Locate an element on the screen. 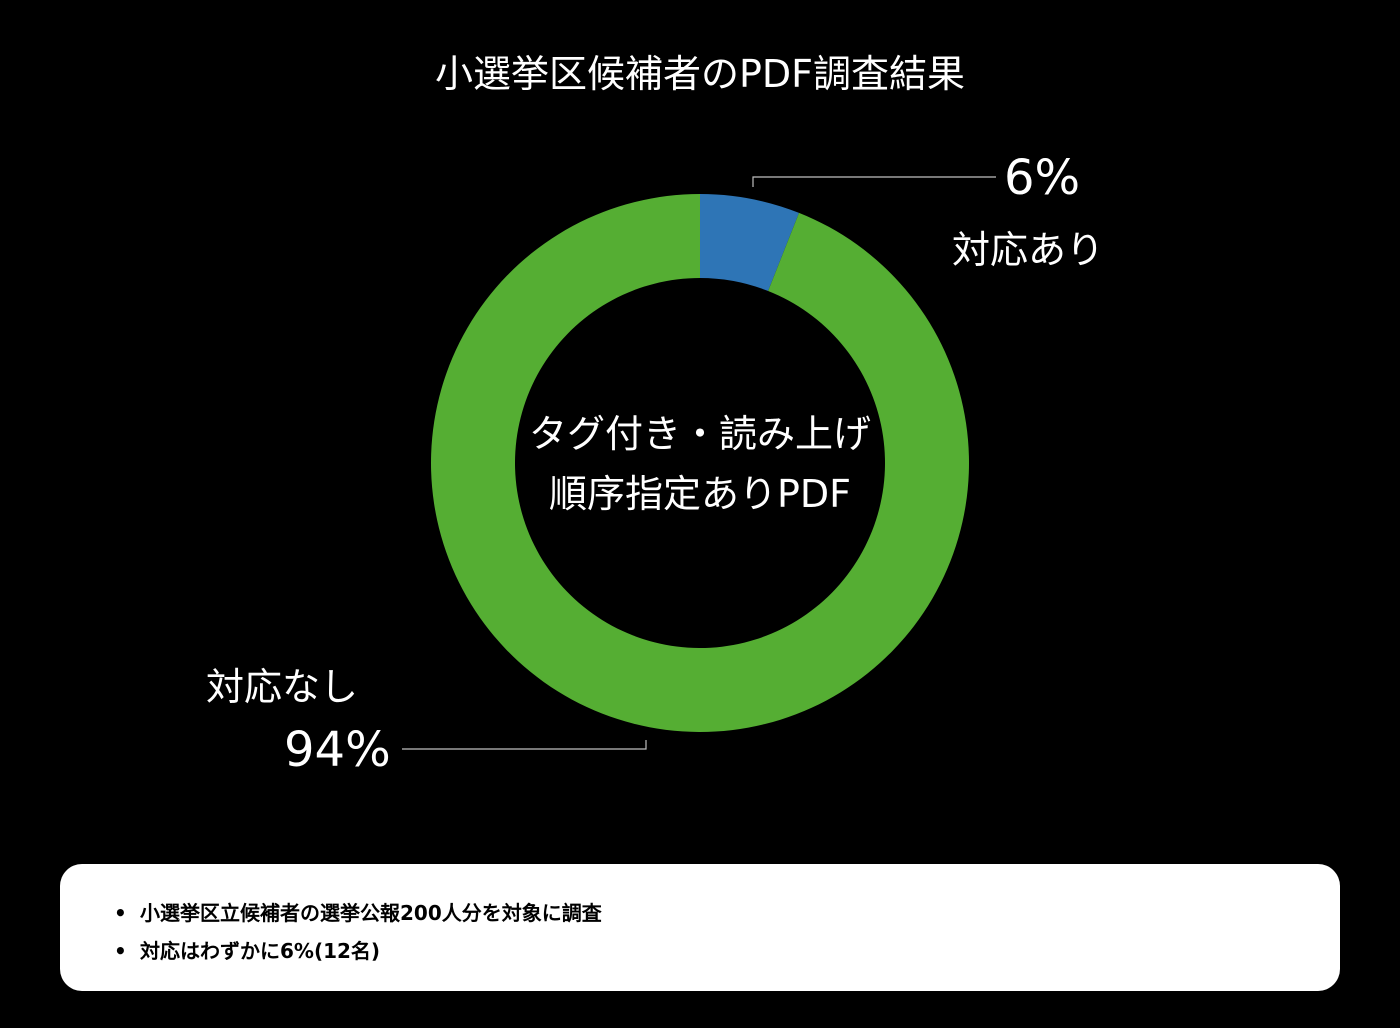 The width and height of the screenshot is (1400, 1028). center-label-line-2: 順序指定ありPDF is located at coordinates (700, 494).